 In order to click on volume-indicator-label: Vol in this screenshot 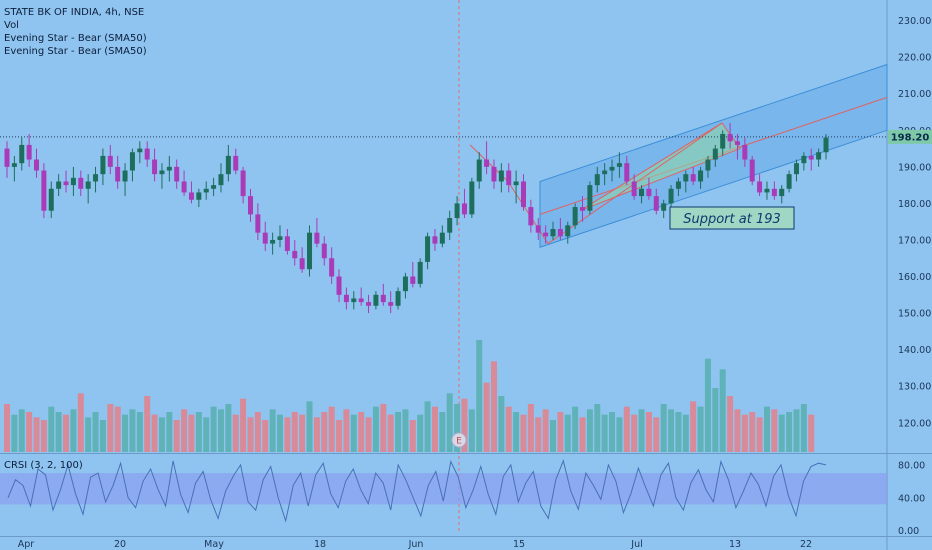, I will do `click(11, 25)`.